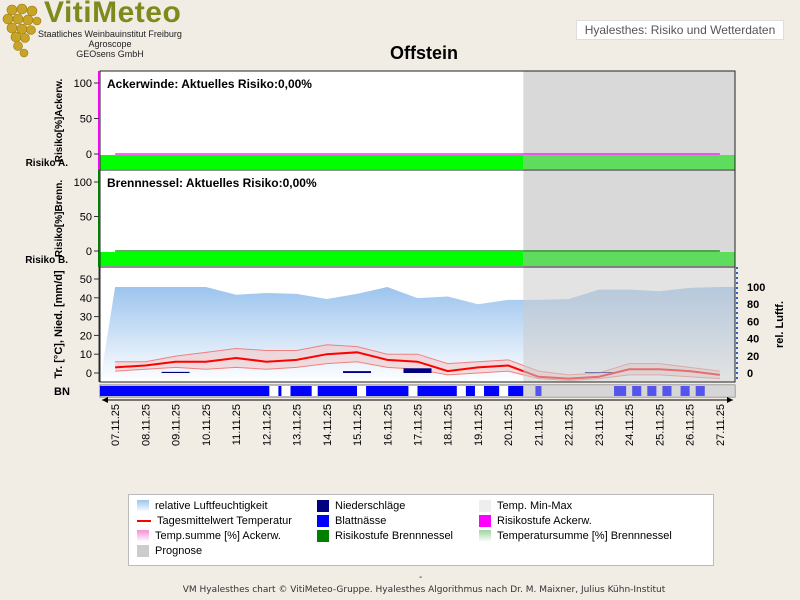 This screenshot has width=800, height=600. Describe the element at coordinates (62, 392) in the screenshot. I see `bn-label: BN` at that location.